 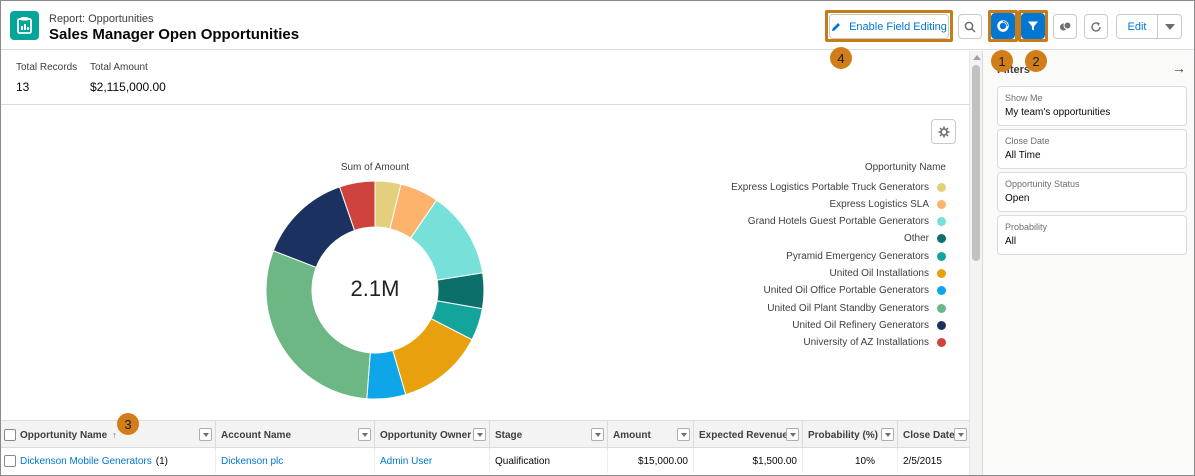 What do you see at coordinates (1092, 106) in the screenshot?
I see `filter-show-me: Show Me My team's opportunities` at bounding box center [1092, 106].